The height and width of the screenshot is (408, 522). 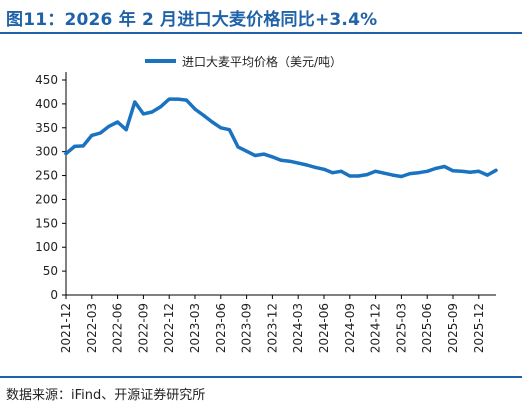 What do you see at coordinates (350, 328) in the screenshot?
I see `x-tick-label: 2024-09` at bounding box center [350, 328].